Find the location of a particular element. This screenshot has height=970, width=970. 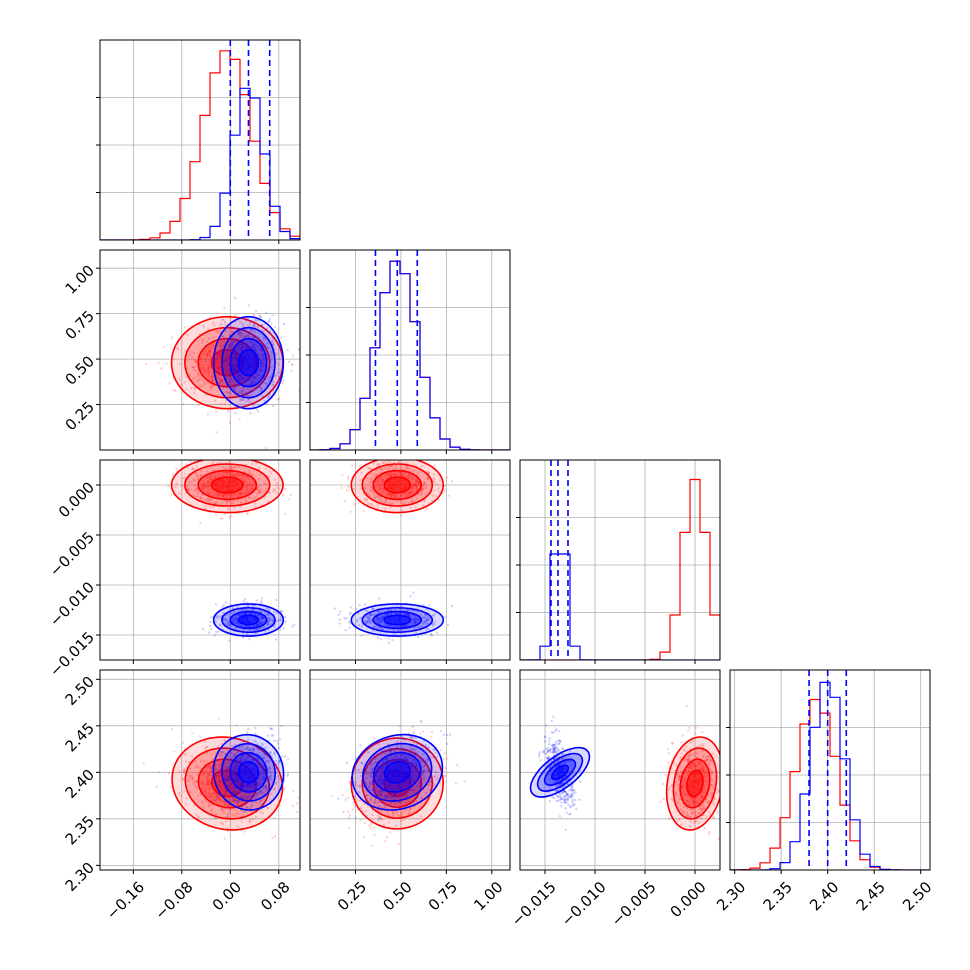

density-fill is located at coordinates (227, 783).